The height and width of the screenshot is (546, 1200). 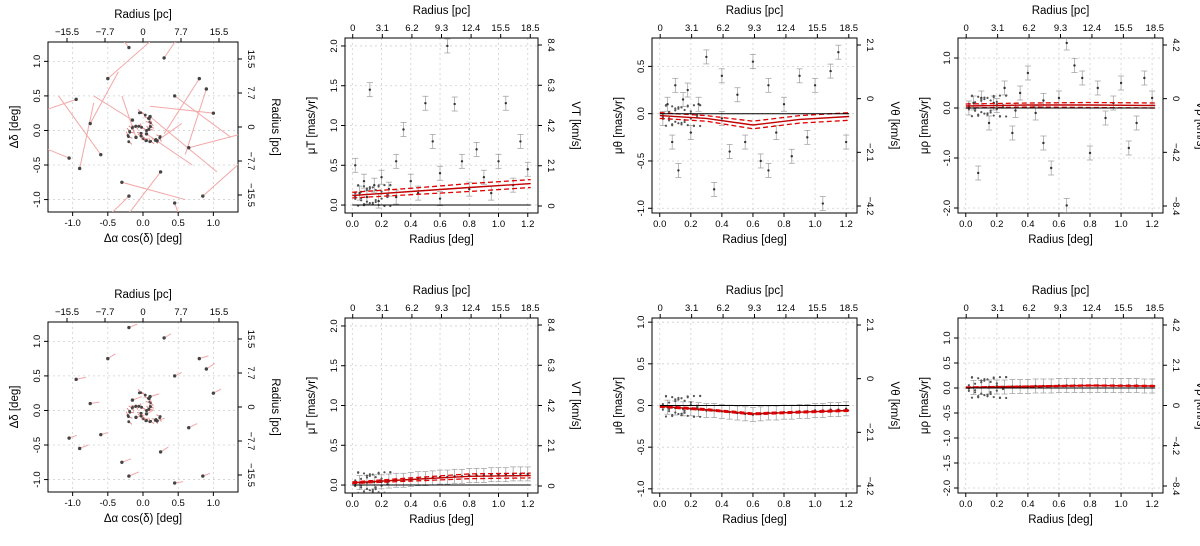 What do you see at coordinates (250, 161) in the screenshot?
I see `right-tick-label: −7.7` at bounding box center [250, 161].